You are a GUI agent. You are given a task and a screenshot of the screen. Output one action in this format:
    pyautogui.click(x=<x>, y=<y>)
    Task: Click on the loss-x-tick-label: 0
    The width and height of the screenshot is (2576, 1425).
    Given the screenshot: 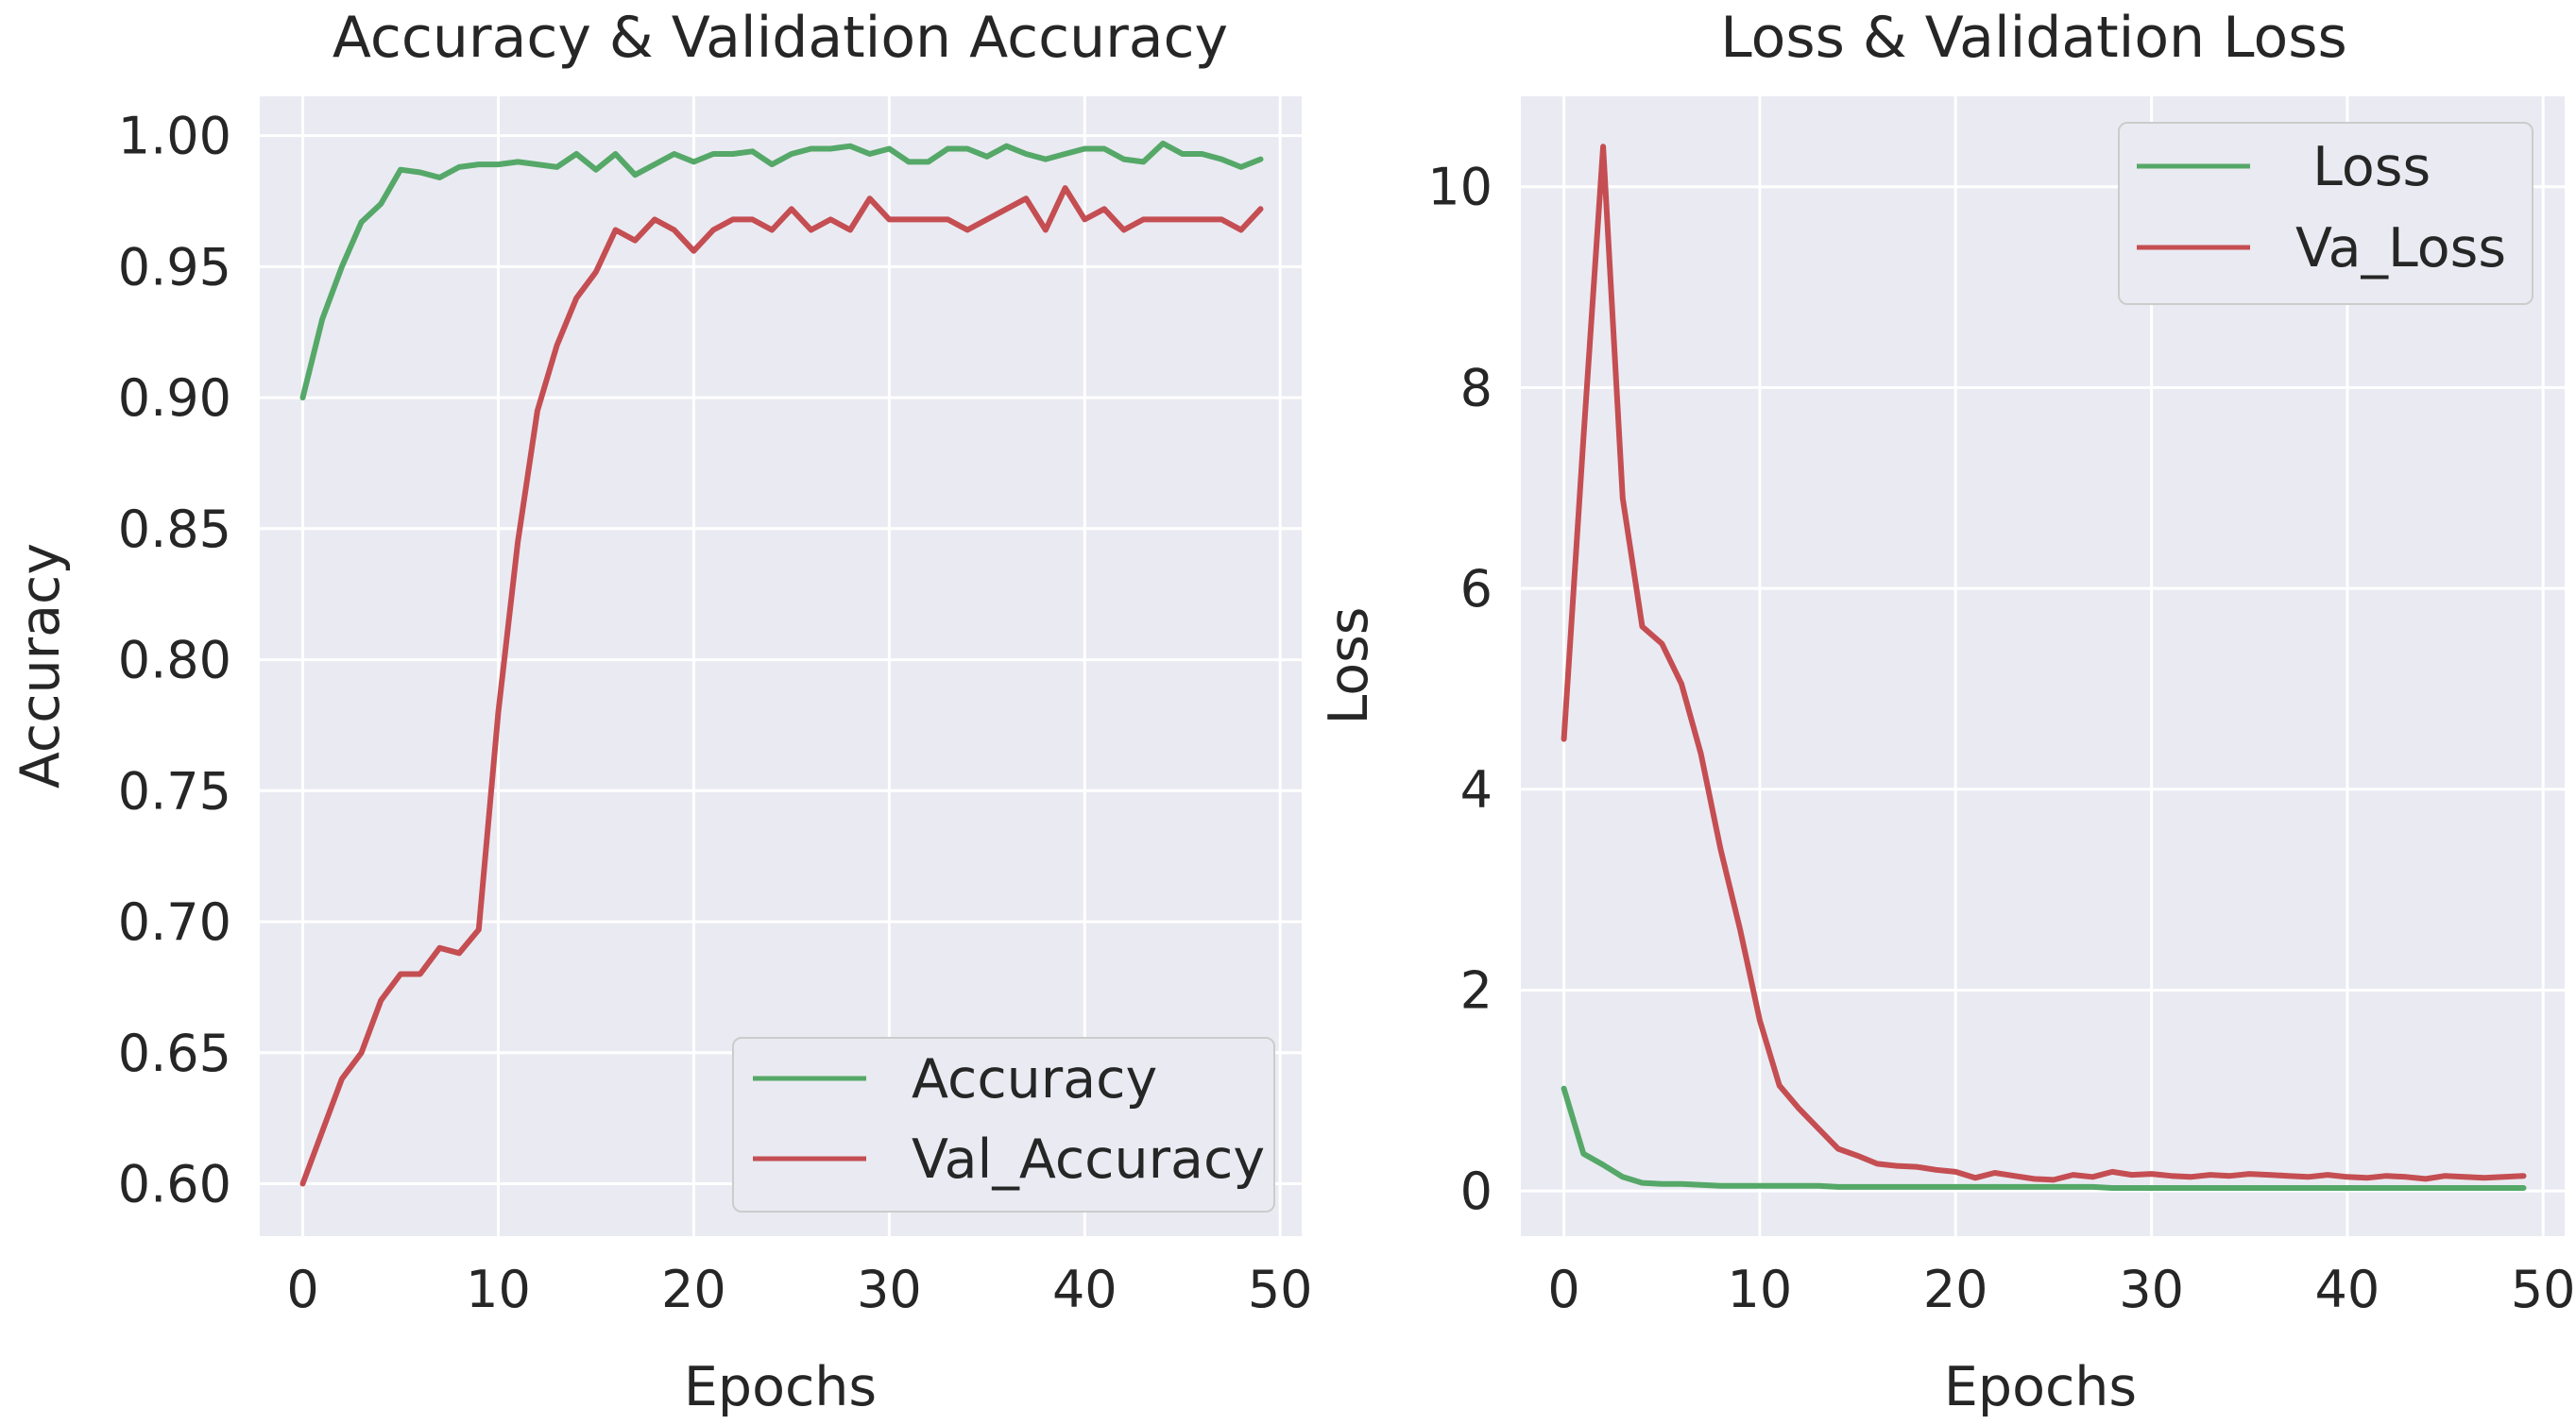 What is the action you would take?
    pyautogui.click(x=1563, y=1289)
    